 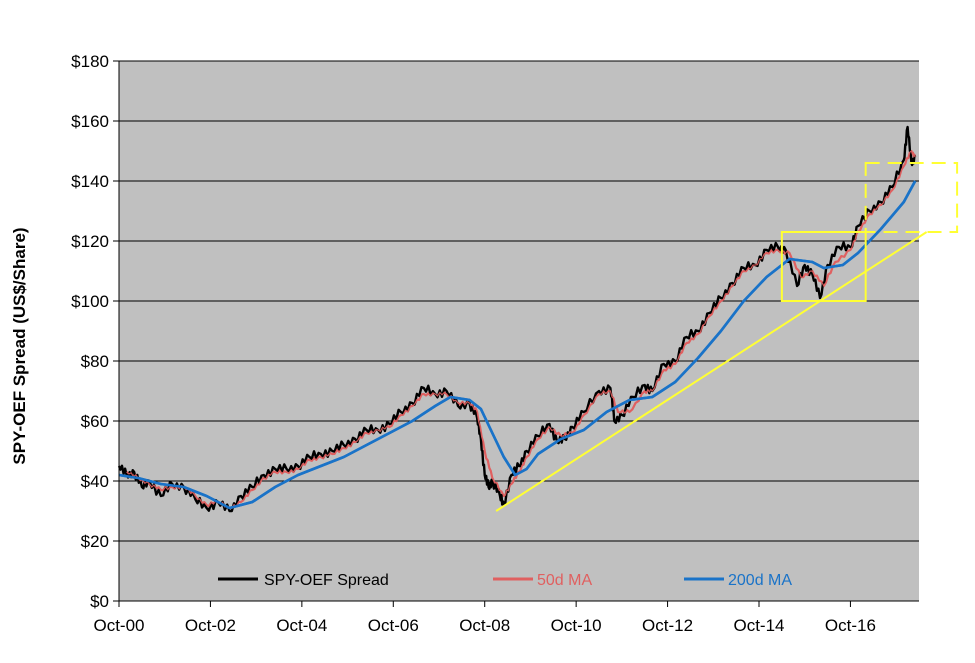 I want to click on y-tick-label: $140, so click(x=90, y=181).